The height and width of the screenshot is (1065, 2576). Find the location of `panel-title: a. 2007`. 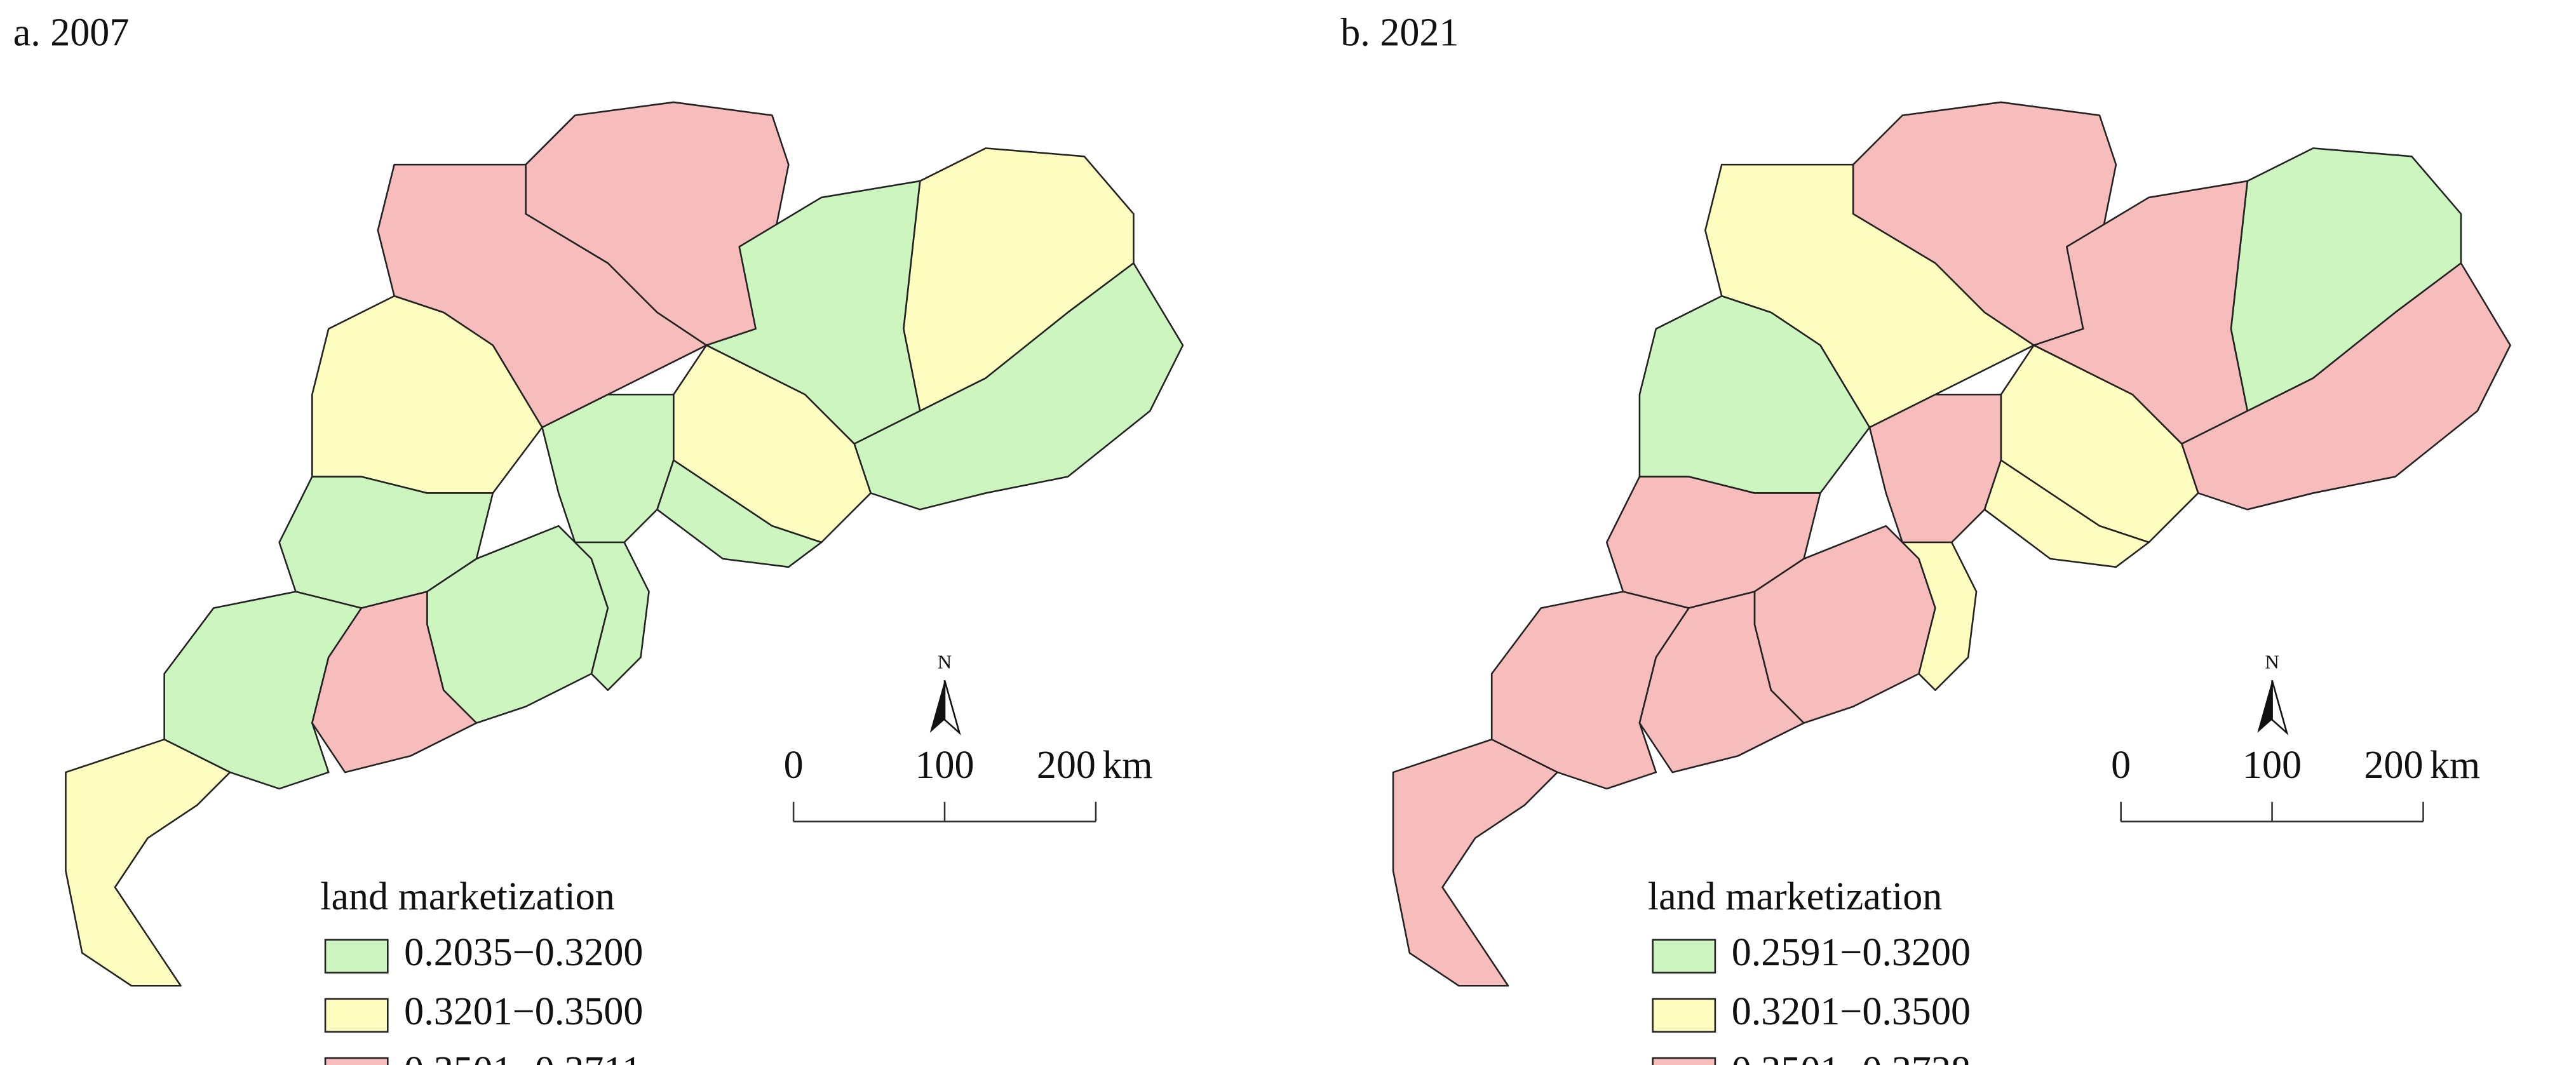

panel-title: a. 2007 is located at coordinates (71, 33).